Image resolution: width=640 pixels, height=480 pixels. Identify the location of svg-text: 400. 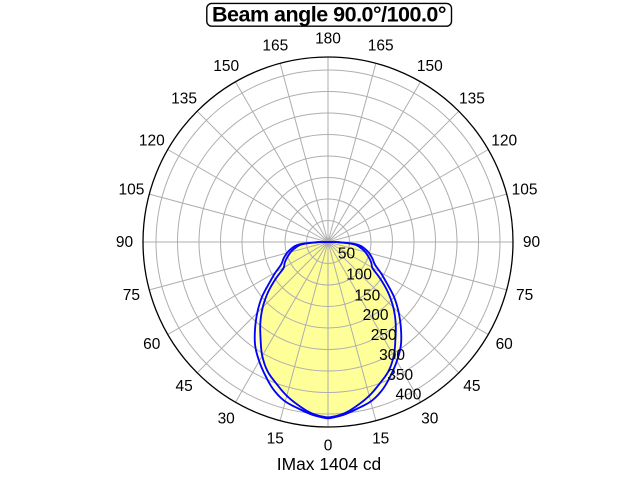
(409, 395).